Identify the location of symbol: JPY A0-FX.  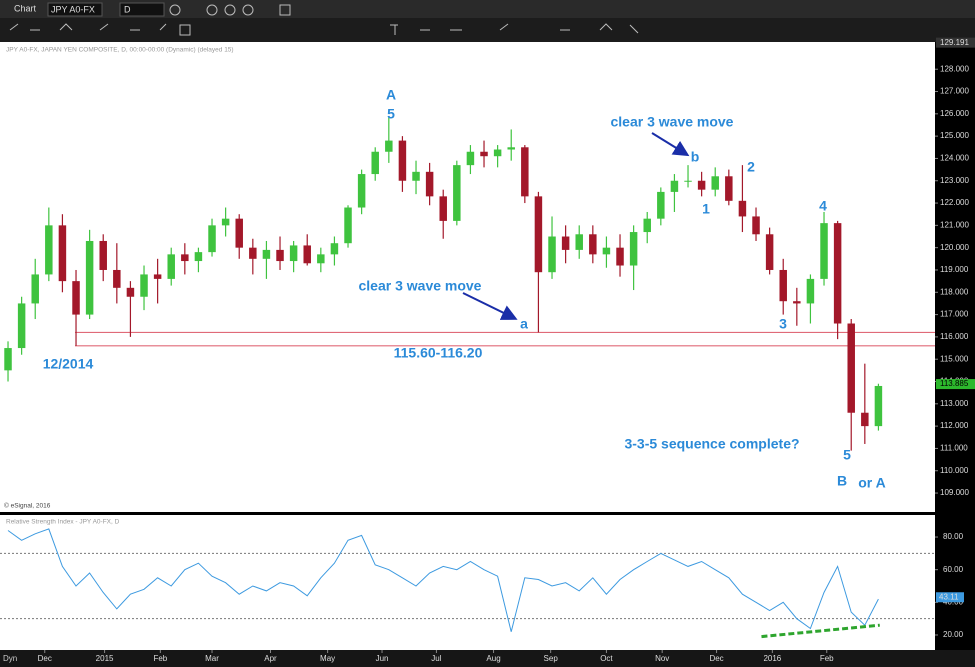
(73, 9).